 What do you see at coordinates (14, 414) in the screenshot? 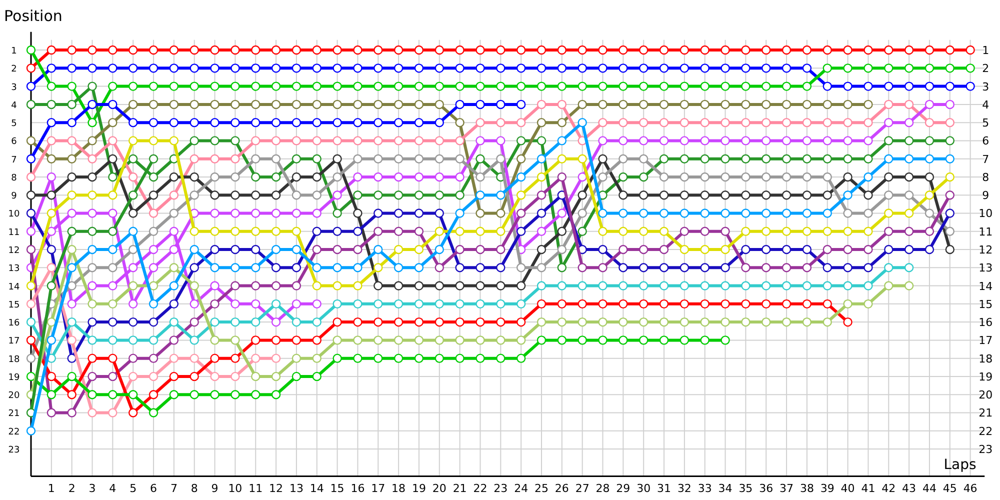
I see `y-tick-label: 21` at bounding box center [14, 414].